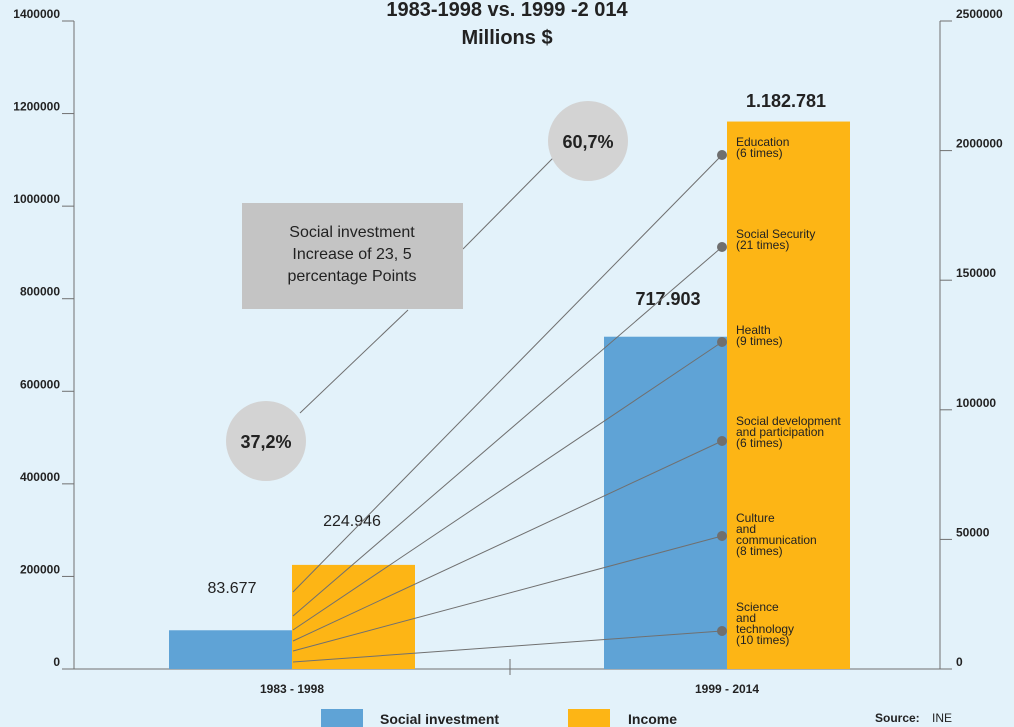  What do you see at coordinates (40, 477) in the screenshot?
I see `y-left-tick-label: 400000` at bounding box center [40, 477].